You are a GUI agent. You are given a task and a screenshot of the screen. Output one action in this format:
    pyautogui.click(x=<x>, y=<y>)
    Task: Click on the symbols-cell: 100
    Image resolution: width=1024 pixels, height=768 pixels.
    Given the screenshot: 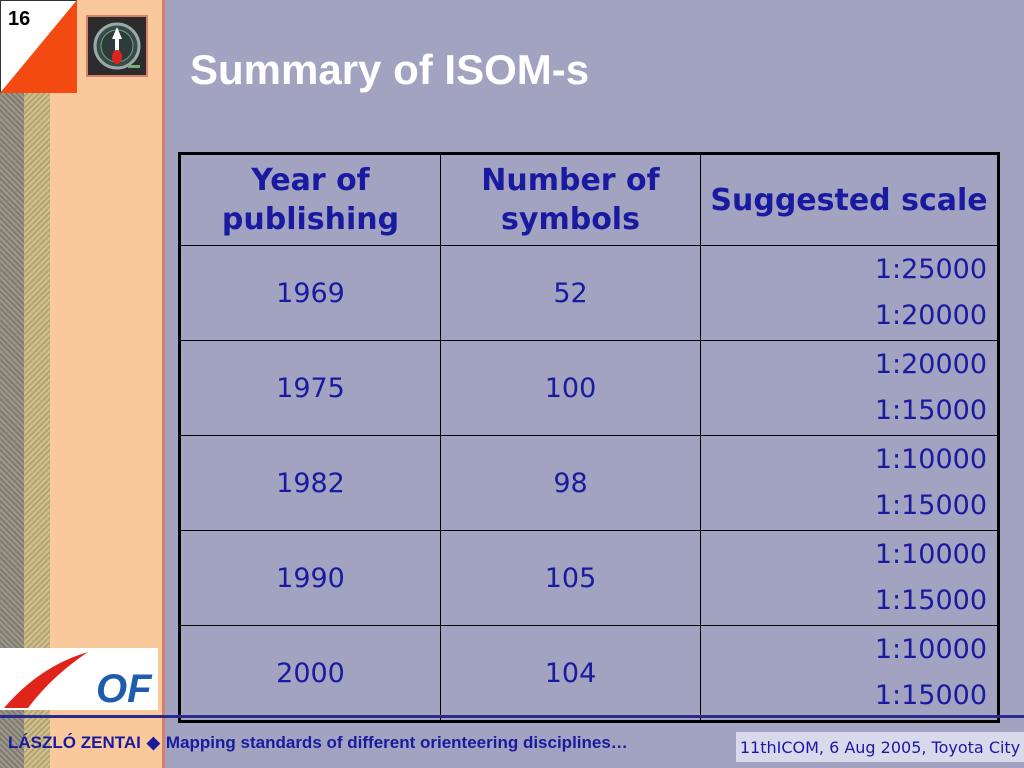 What is the action you would take?
    pyautogui.click(x=570, y=388)
    